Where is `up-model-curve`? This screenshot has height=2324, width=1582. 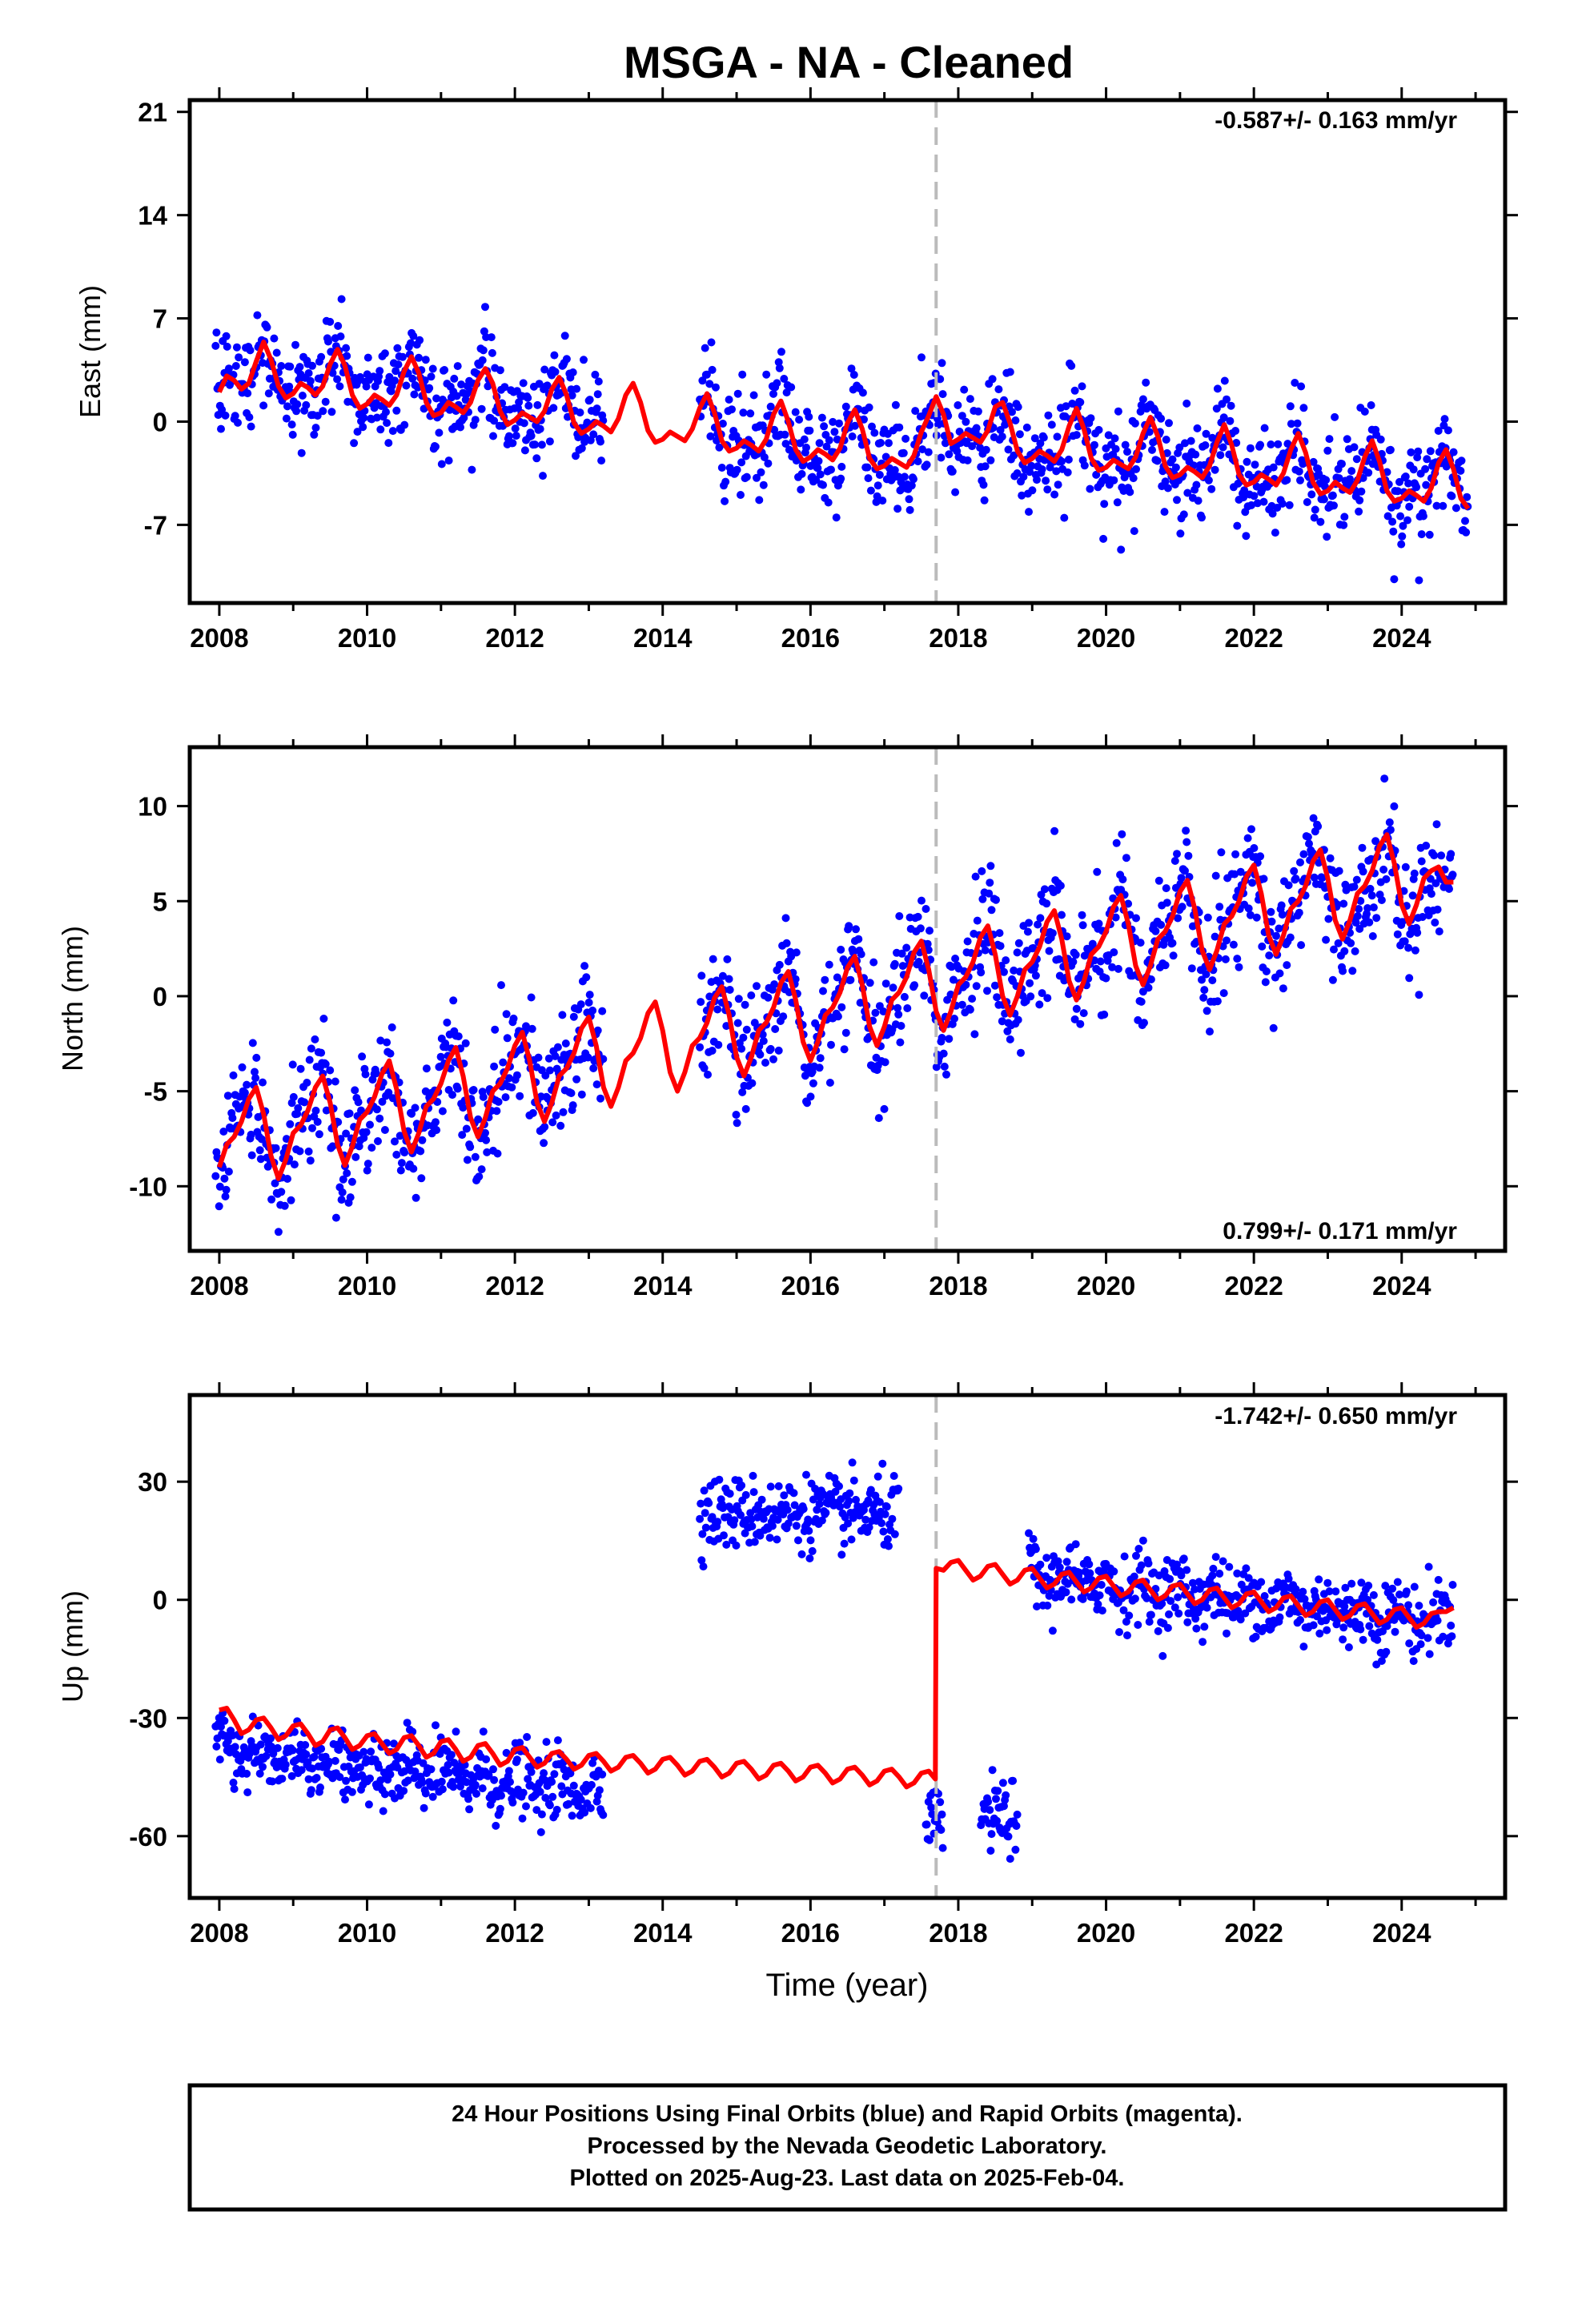
up-model-curve is located at coordinates (837, 1674).